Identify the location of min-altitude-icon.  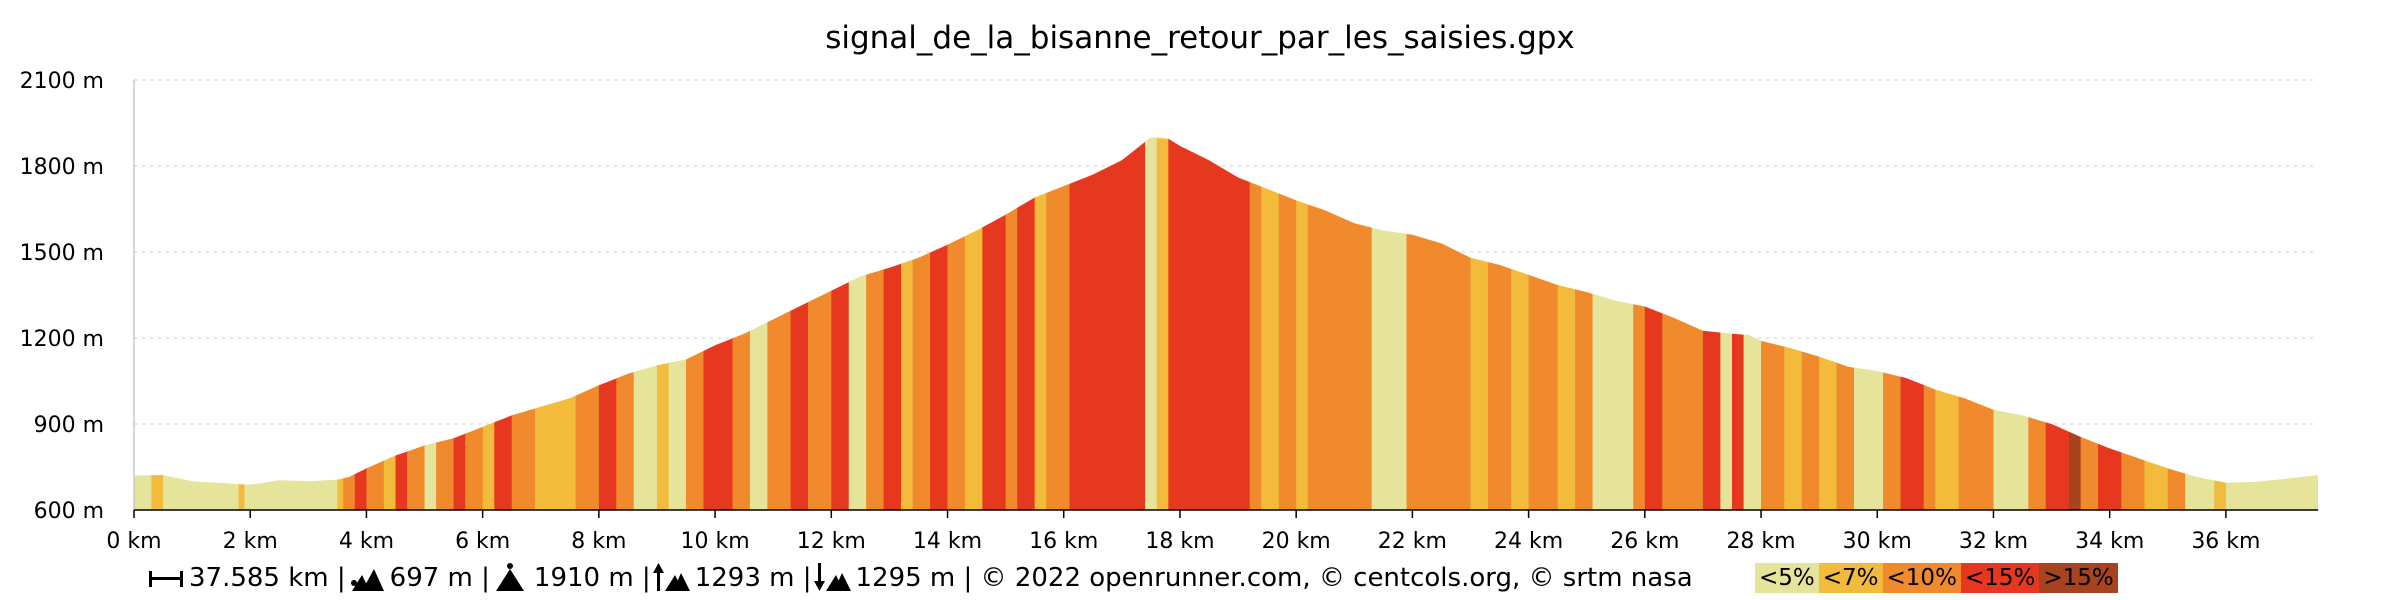
(367, 578).